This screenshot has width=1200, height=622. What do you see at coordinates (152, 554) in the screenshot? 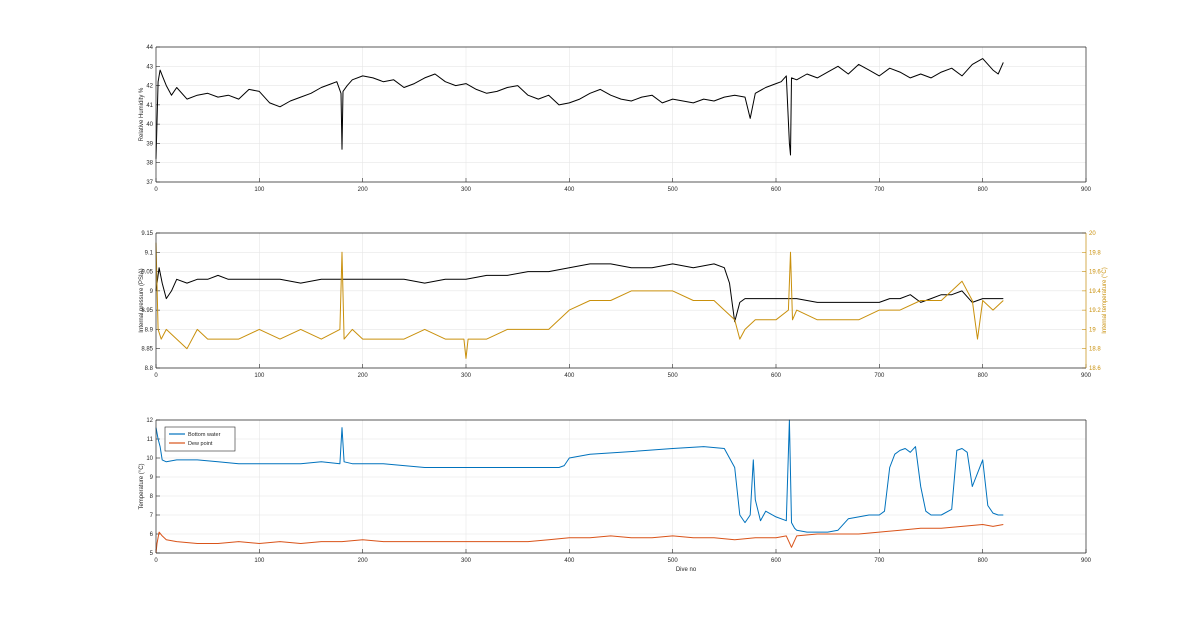
I see `y-tick-label: 5` at bounding box center [152, 554].